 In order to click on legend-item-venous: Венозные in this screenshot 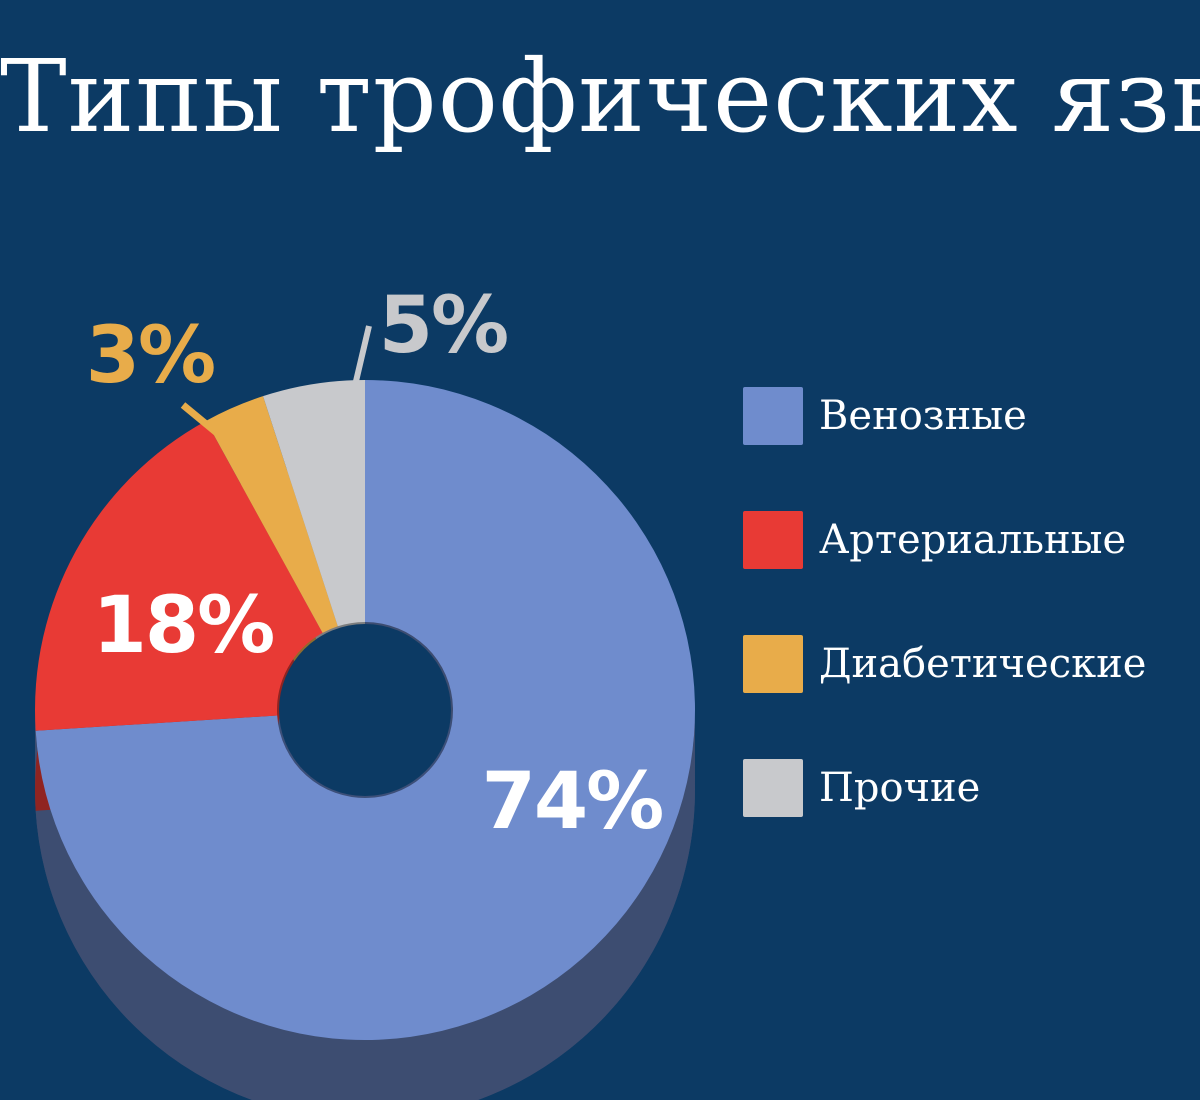, I will do `click(968, 416)`.